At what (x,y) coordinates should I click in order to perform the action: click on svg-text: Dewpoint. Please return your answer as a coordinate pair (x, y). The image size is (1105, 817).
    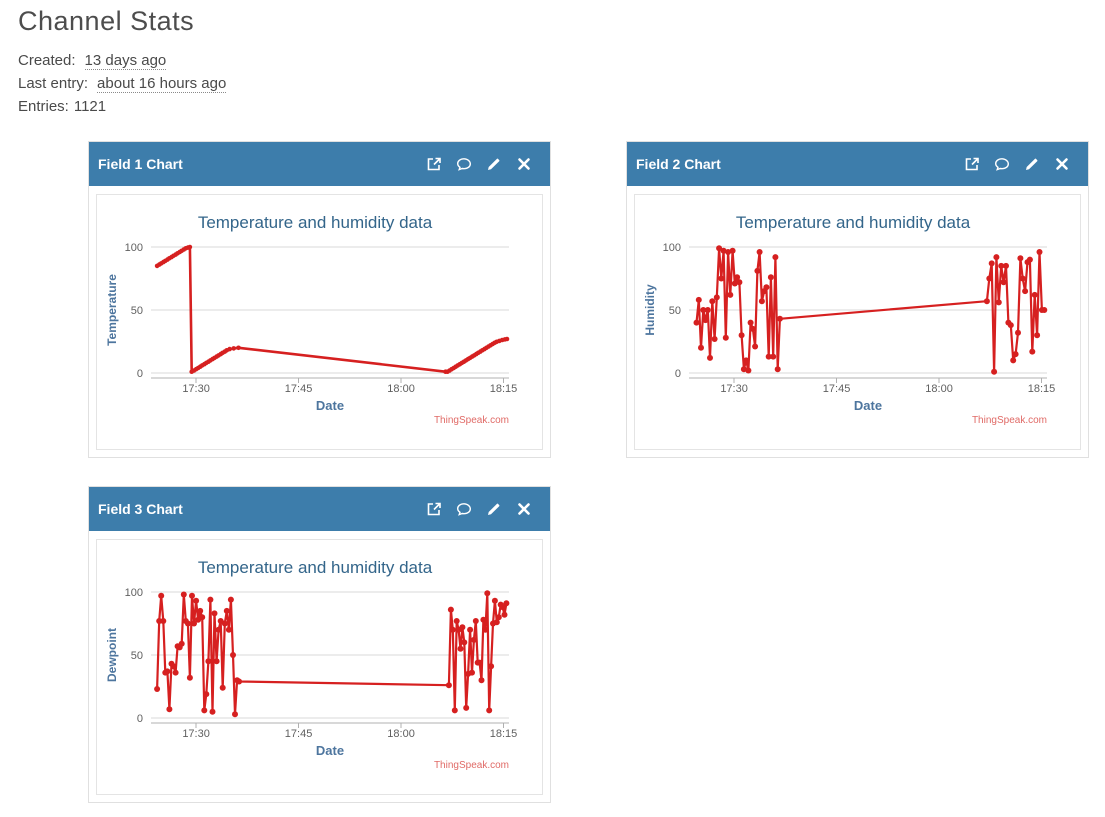
    Looking at the image, I should click on (112, 655).